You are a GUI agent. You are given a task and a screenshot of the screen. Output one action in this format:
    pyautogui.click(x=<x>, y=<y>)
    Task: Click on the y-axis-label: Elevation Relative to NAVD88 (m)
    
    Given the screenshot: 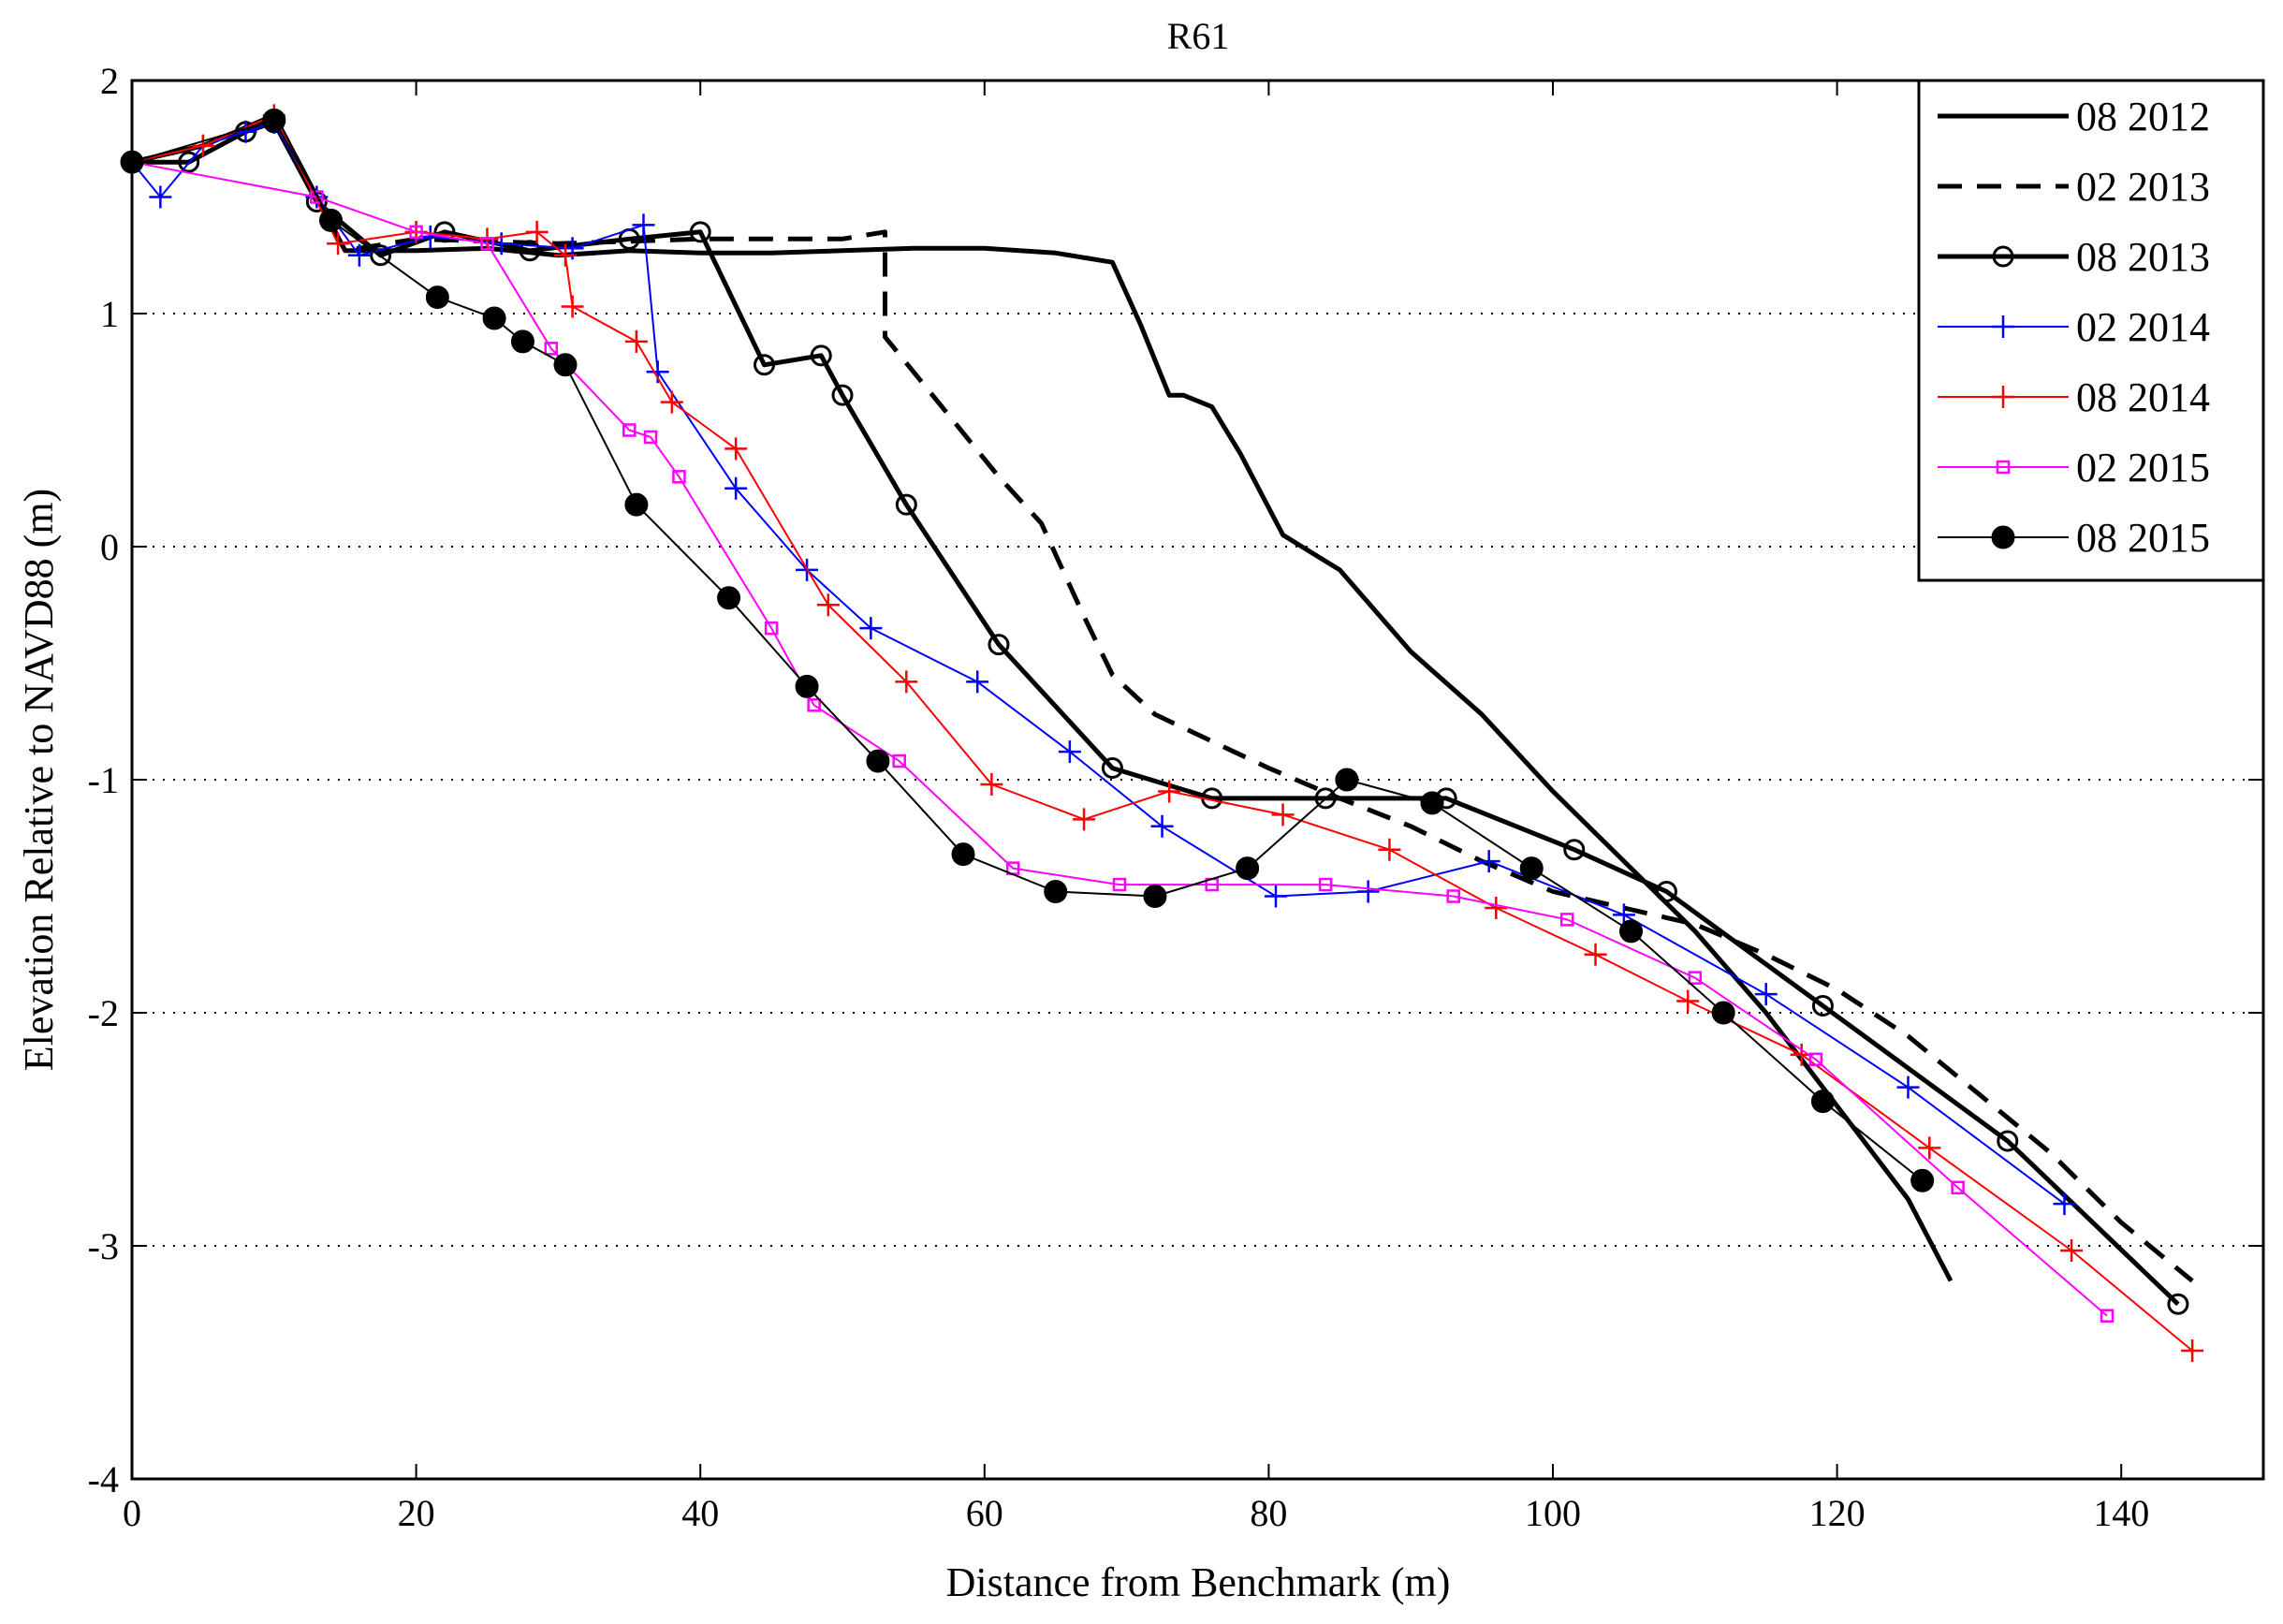 What is the action you would take?
    pyautogui.click(x=39, y=780)
    